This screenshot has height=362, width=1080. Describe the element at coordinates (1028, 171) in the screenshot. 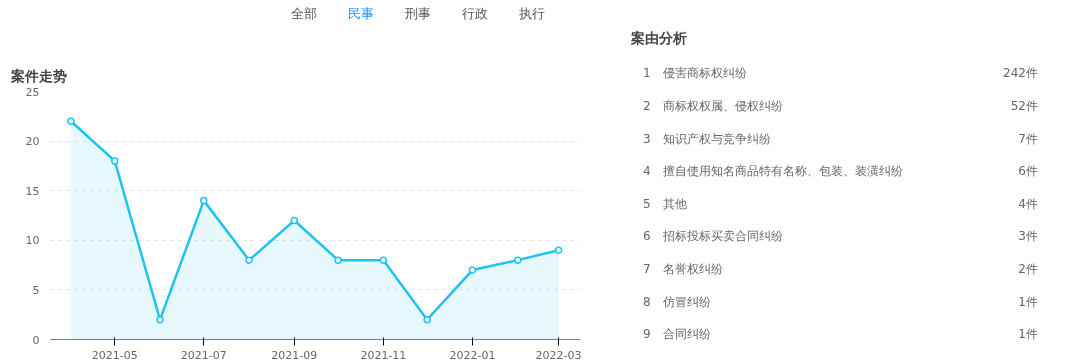

I see `text: 6件` at that location.